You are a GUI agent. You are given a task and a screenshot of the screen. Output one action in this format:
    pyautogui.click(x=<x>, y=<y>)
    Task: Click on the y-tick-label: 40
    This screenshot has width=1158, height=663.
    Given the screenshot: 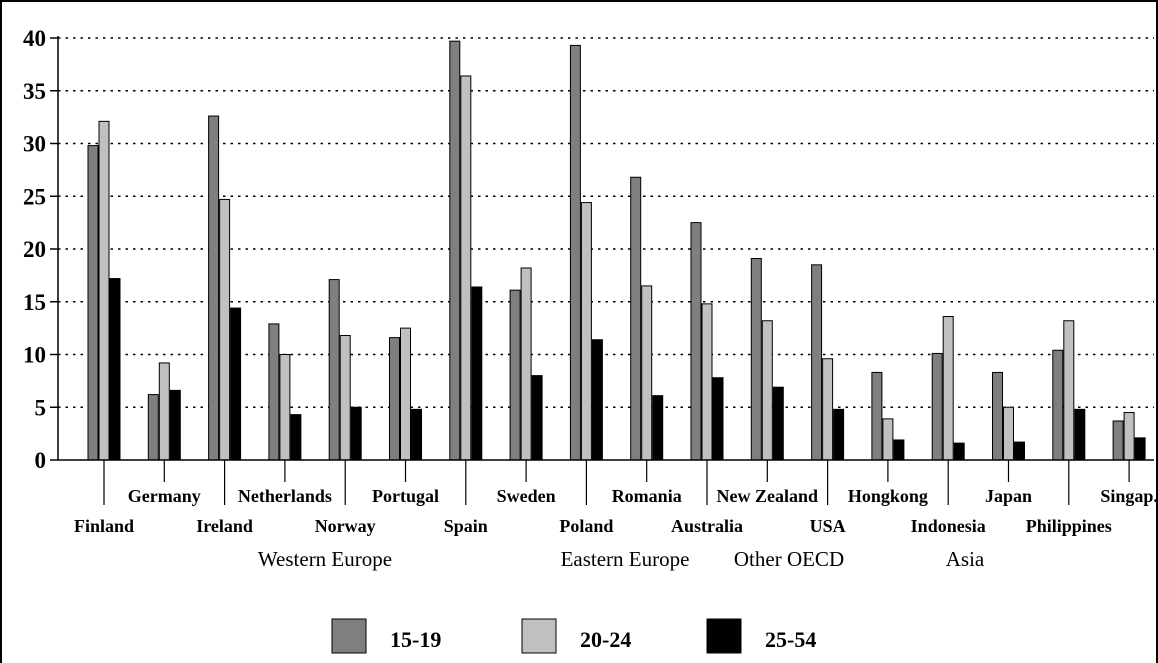 What is the action you would take?
    pyautogui.click(x=34, y=38)
    